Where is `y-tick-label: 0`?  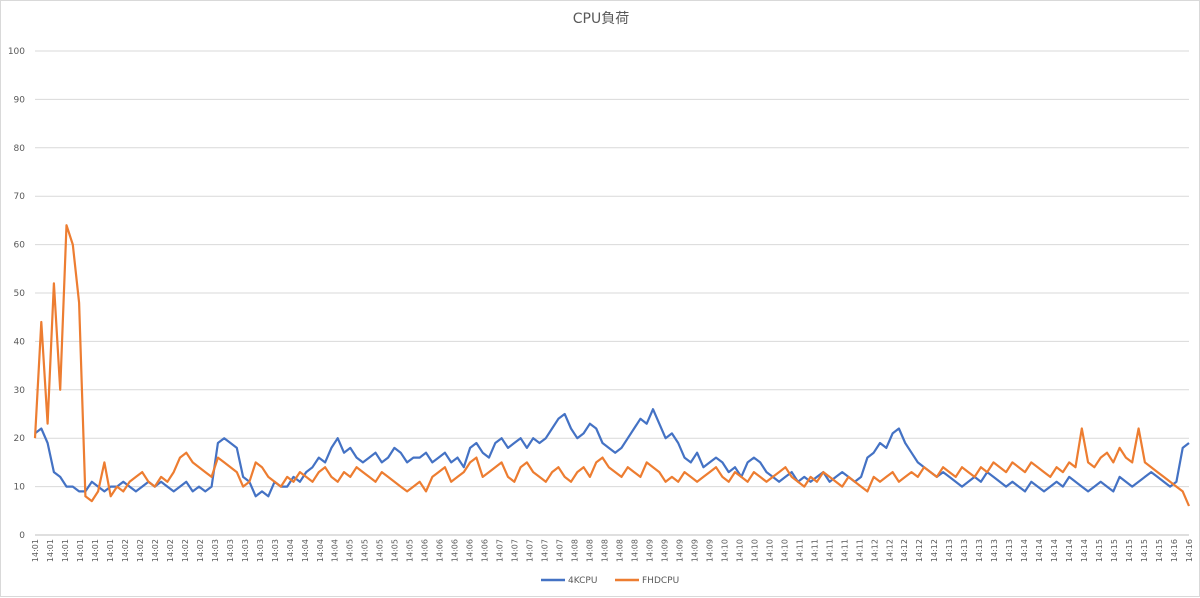 y-tick-label: 0 is located at coordinates (22, 536).